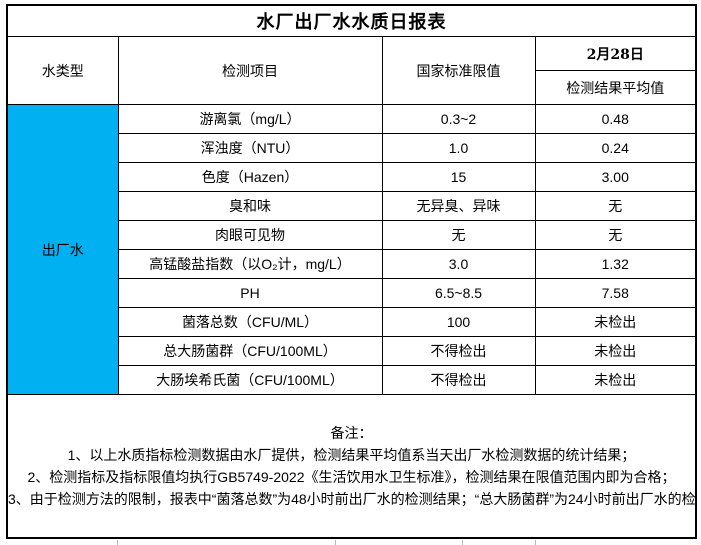 The image size is (701, 545). What do you see at coordinates (250, 264) in the screenshot?
I see `test-item-cell: 高锰酸盐指数（以O₂计，mg/L）` at bounding box center [250, 264].